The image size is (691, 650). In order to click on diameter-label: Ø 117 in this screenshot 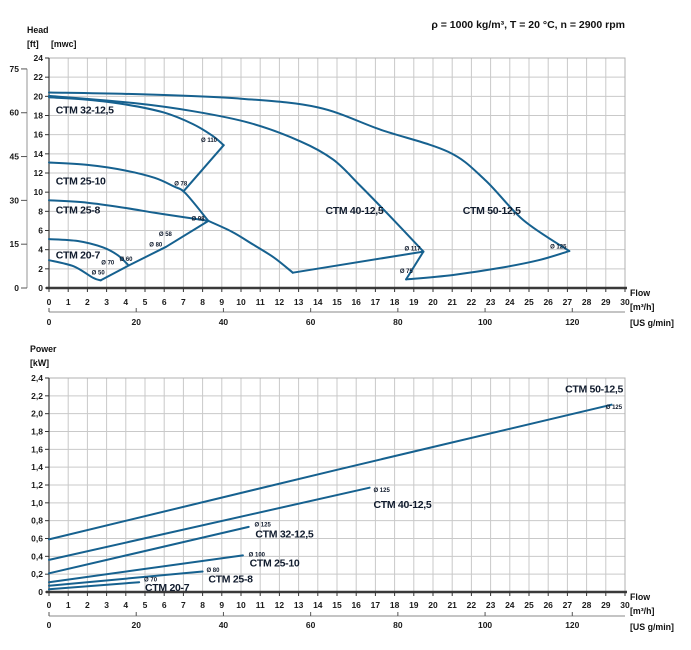, I will do `click(413, 250)`.